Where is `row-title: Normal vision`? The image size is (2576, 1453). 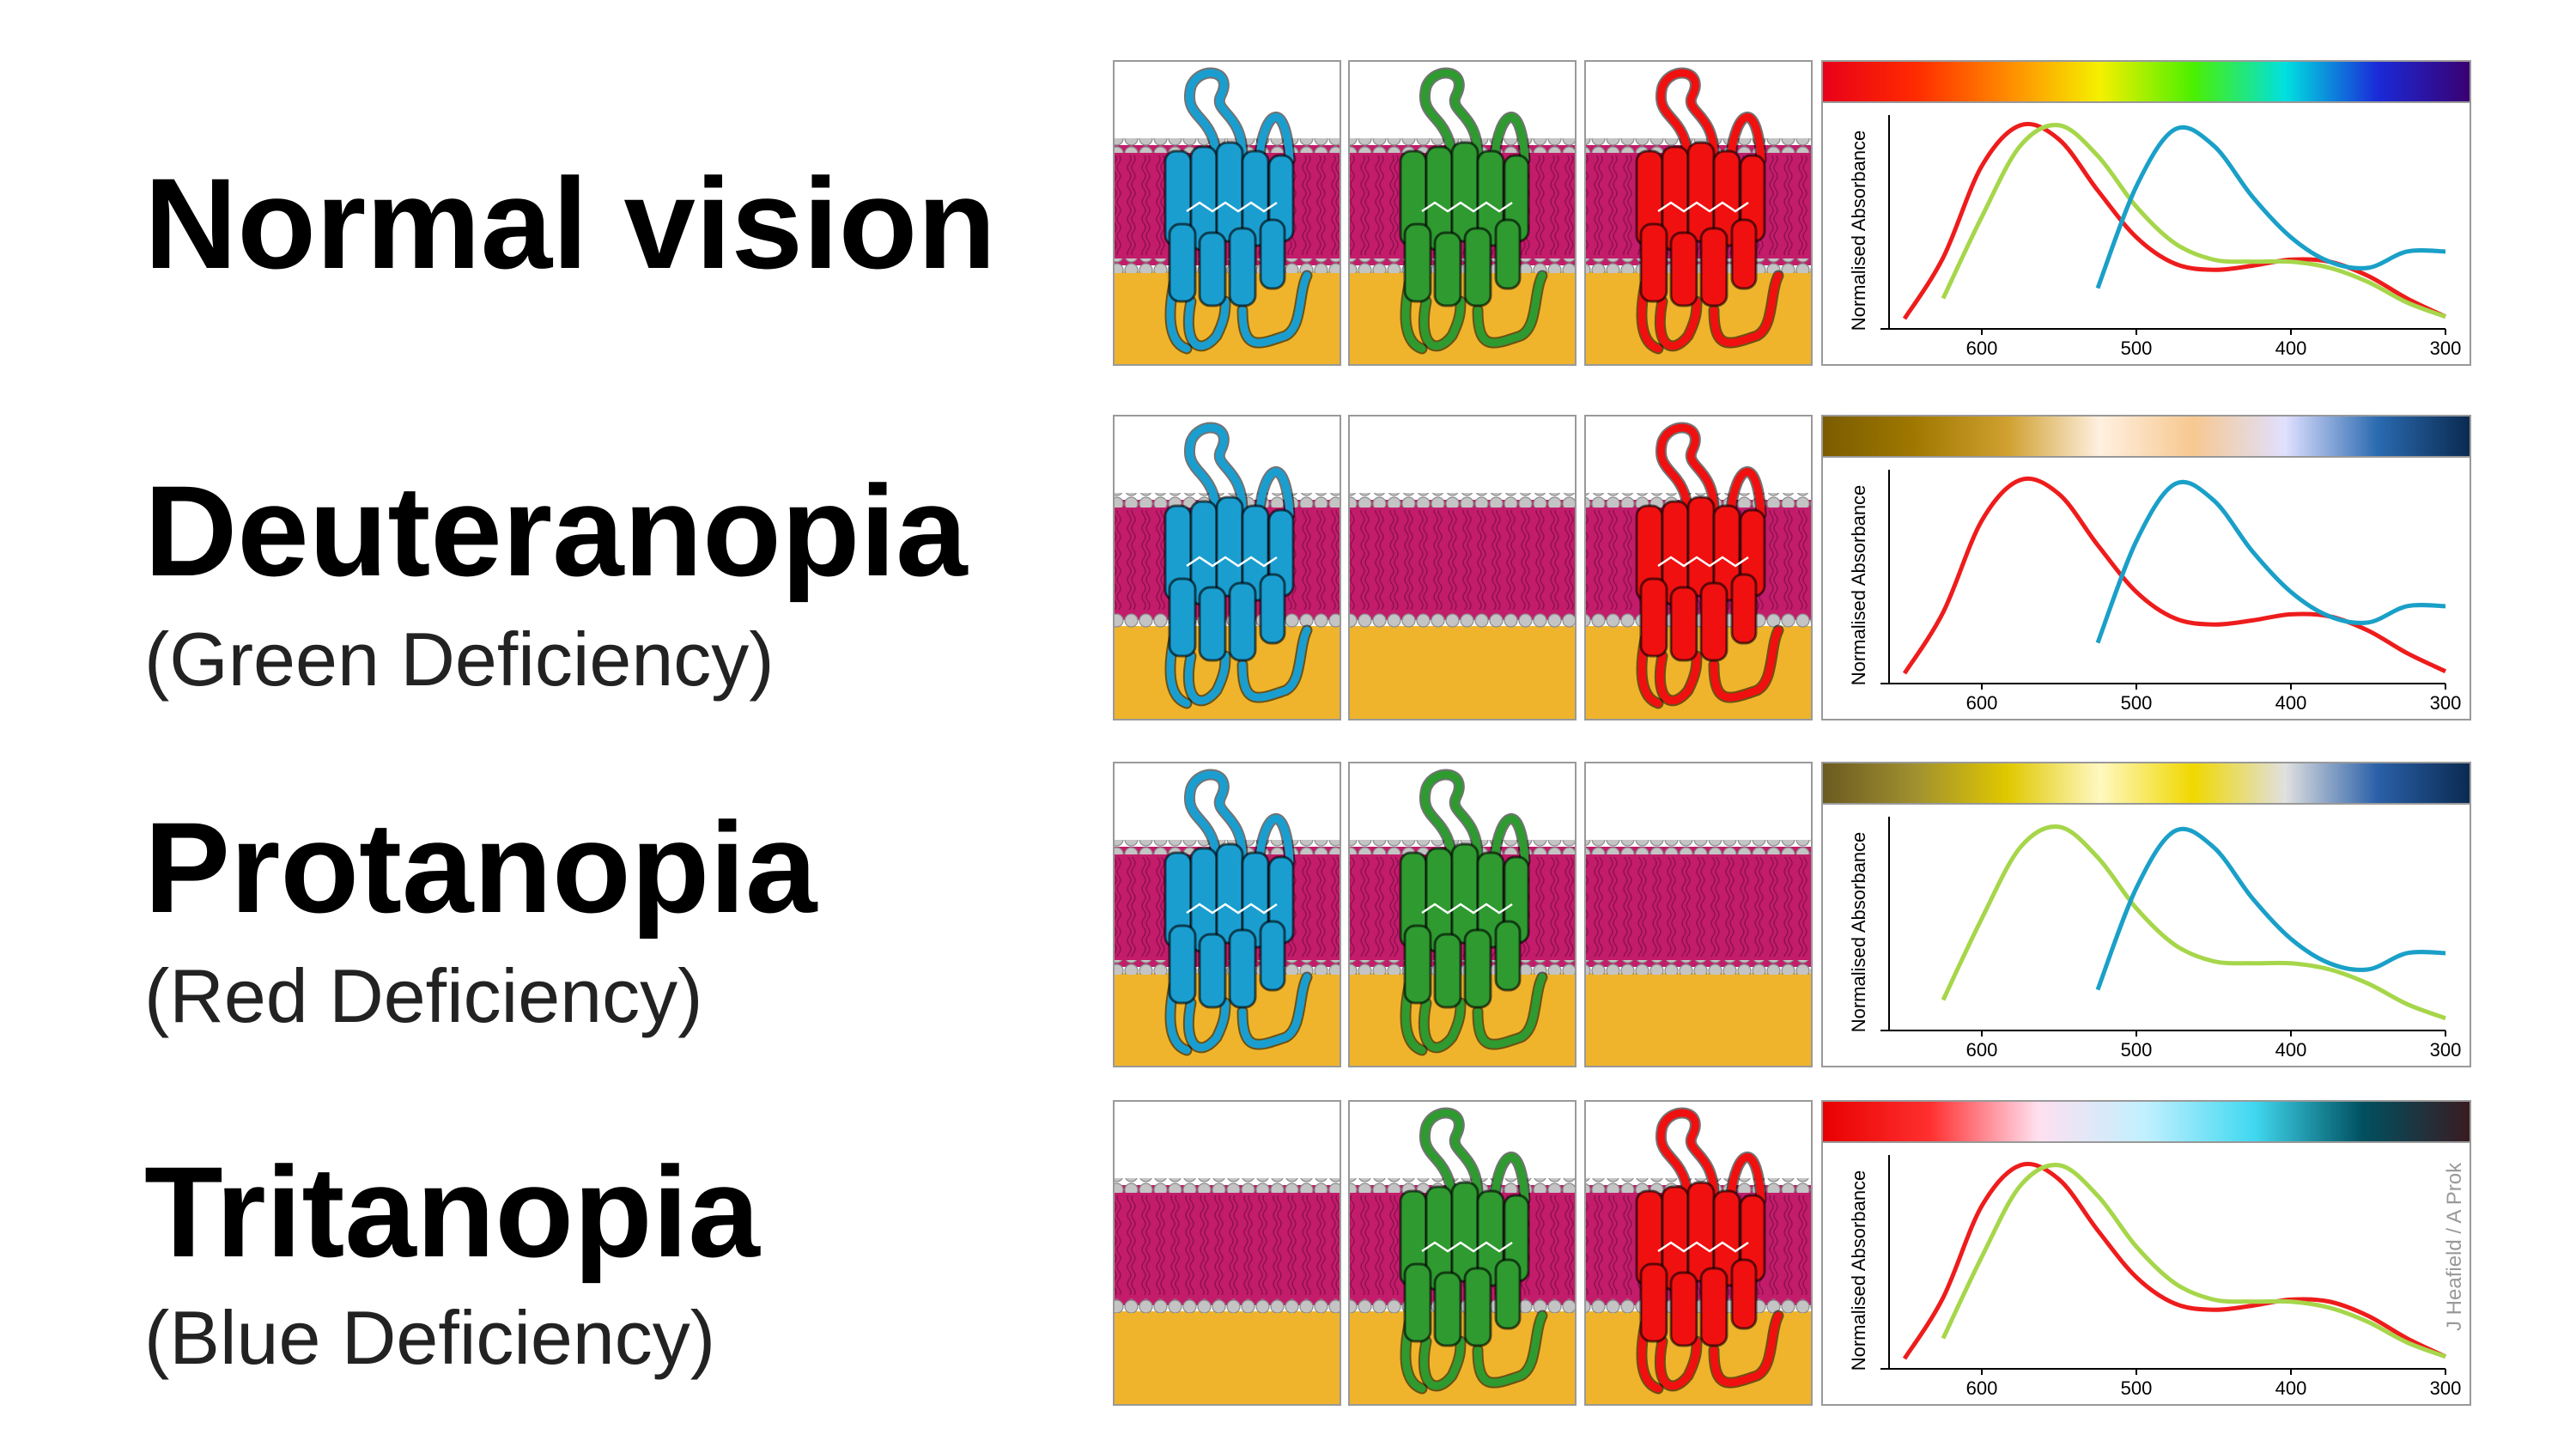 row-title: Normal vision is located at coordinates (570, 223).